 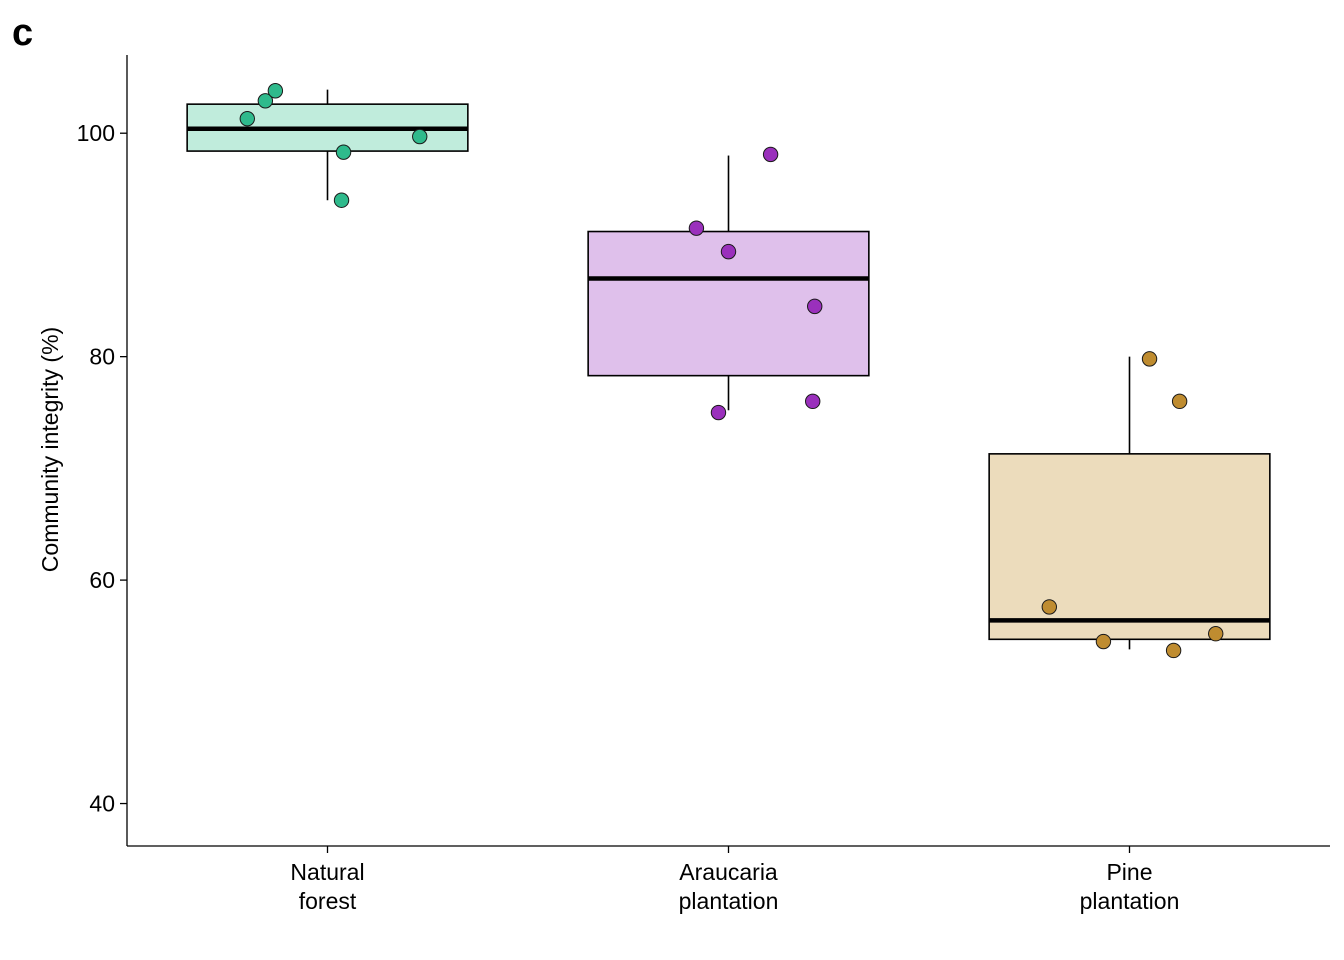 I want to click on y-tick-label: 40, so click(x=102, y=804).